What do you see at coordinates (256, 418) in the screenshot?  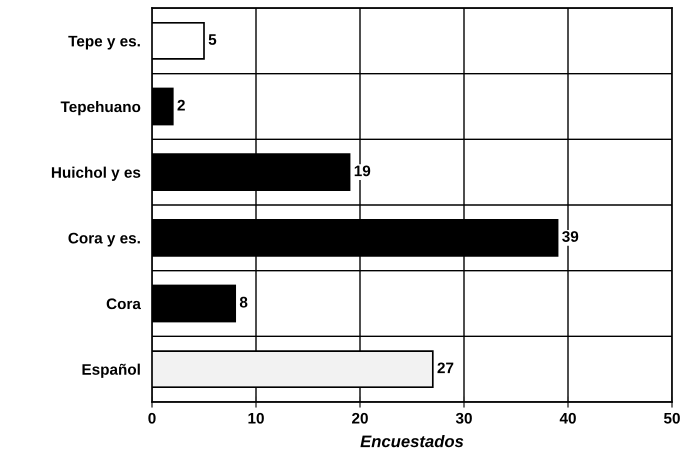 I see `x-tick-label: 10` at bounding box center [256, 418].